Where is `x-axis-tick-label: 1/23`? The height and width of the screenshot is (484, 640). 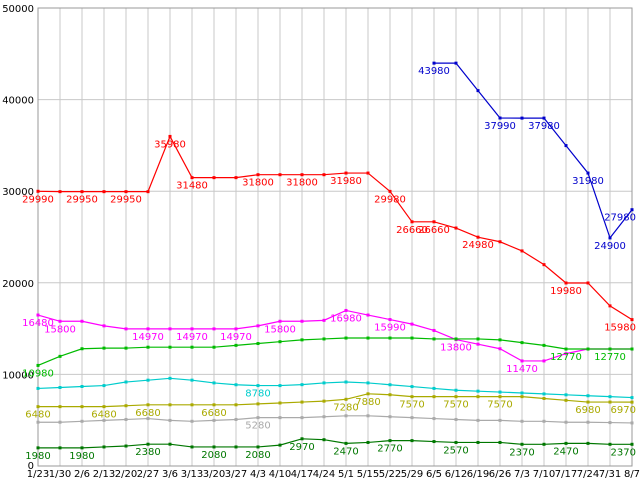
x-axis-tick-label: 1/23 is located at coordinates (38, 474).